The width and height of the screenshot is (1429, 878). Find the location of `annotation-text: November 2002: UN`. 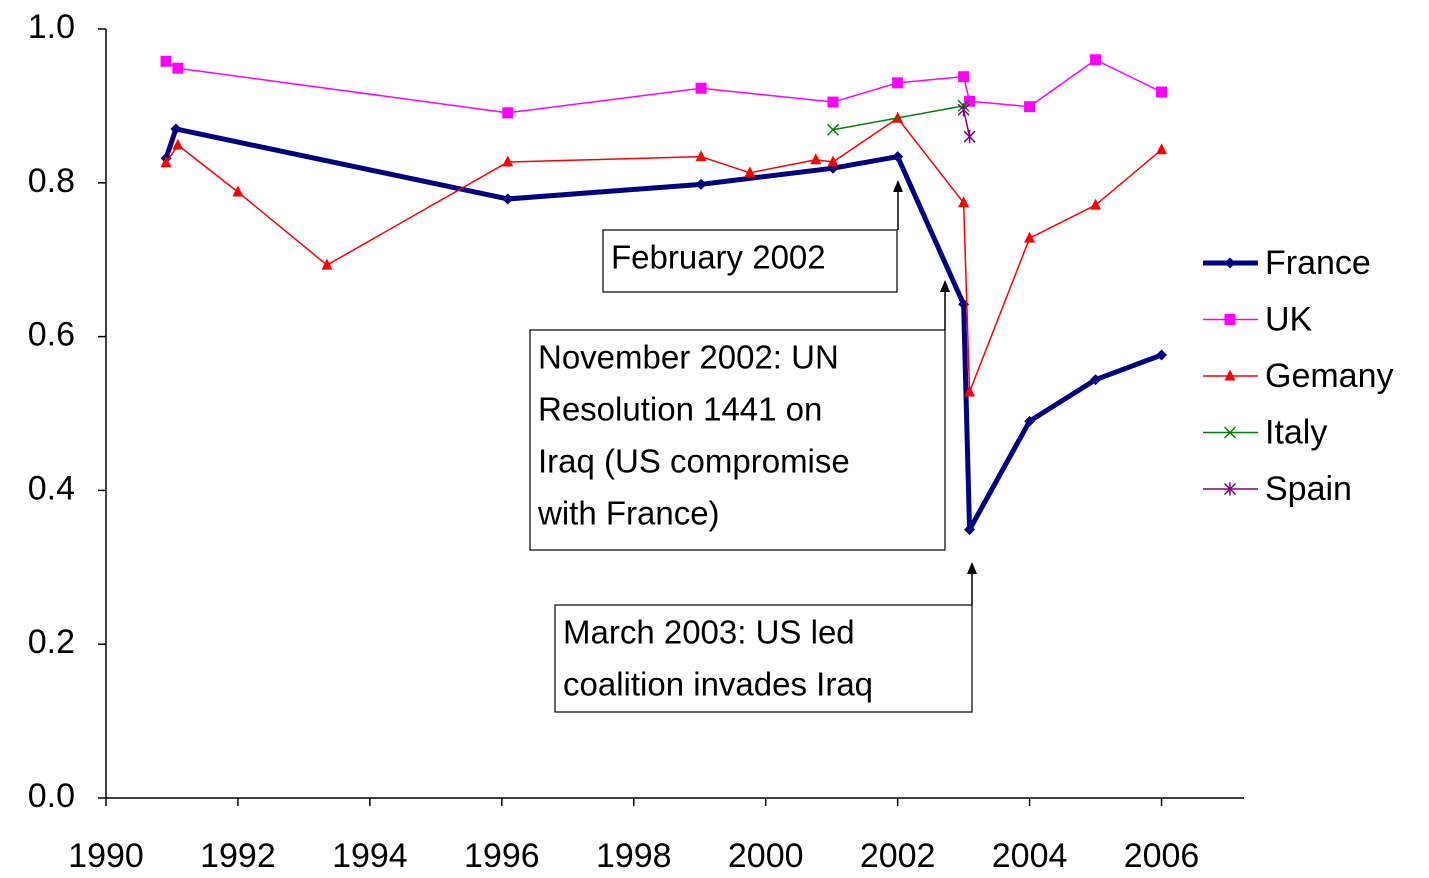

annotation-text: November 2002: UN is located at coordinates (688, 357).